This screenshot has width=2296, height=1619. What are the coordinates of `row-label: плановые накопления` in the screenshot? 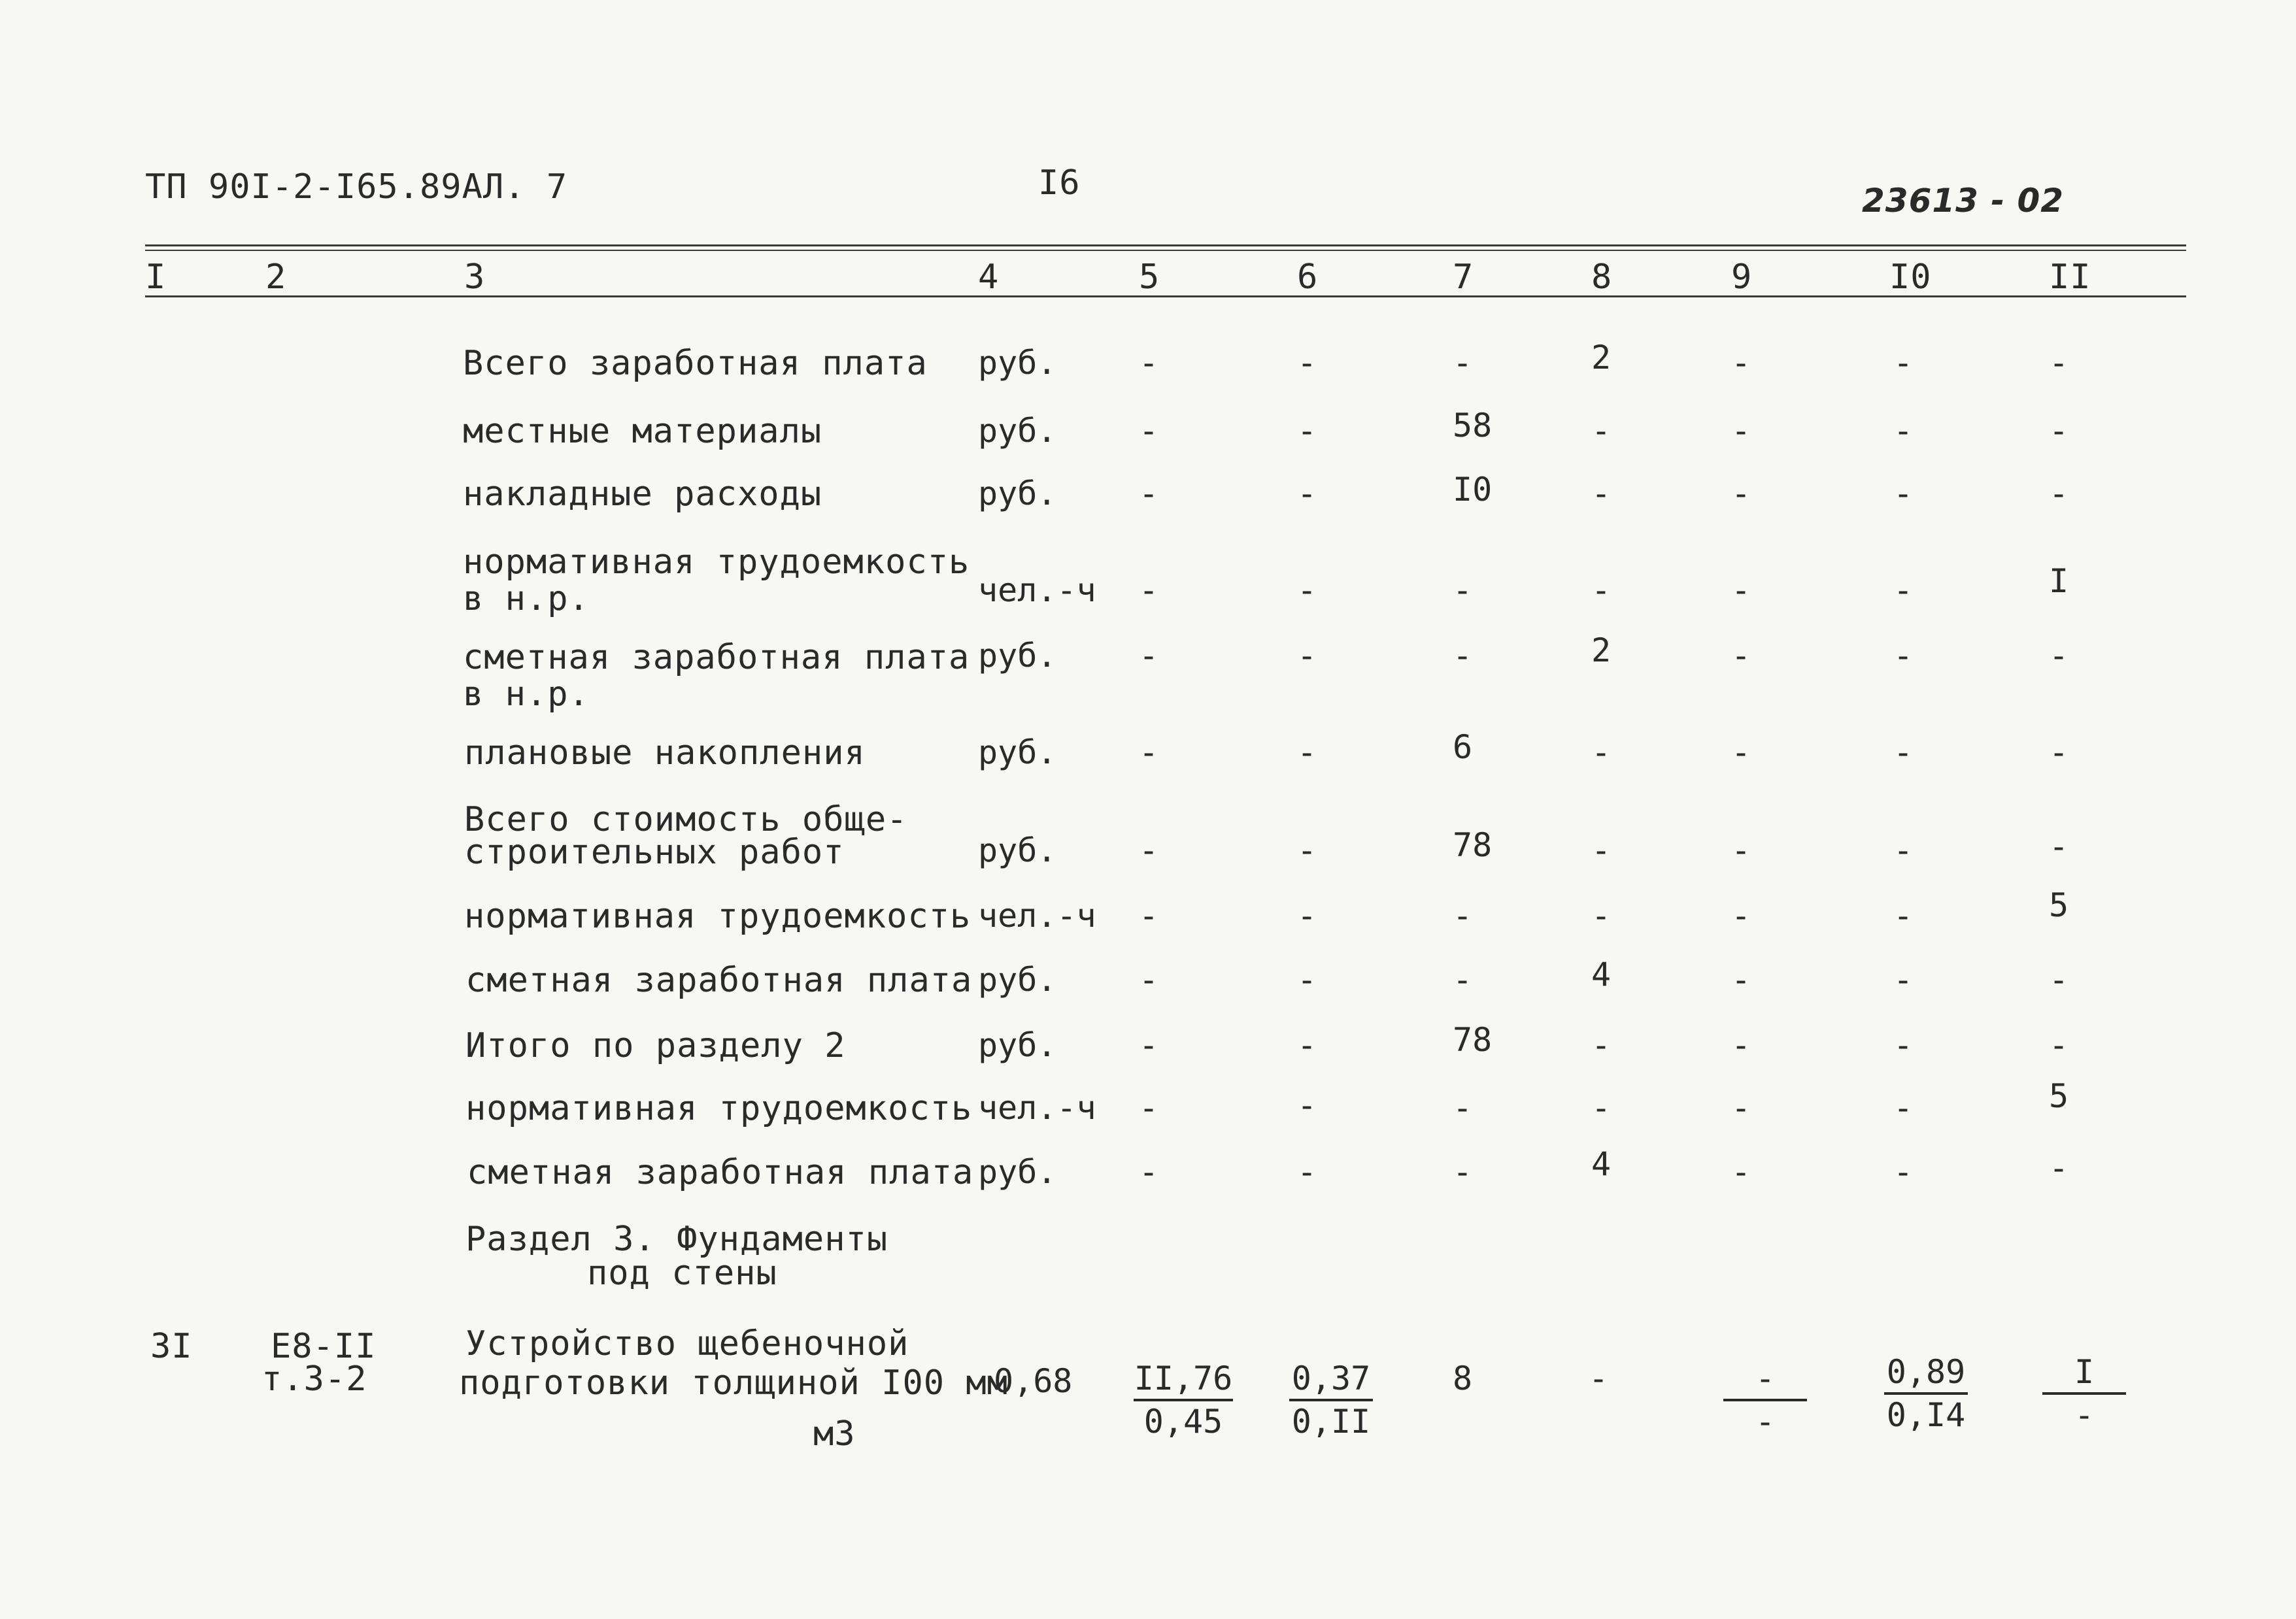 It's located at (665, 753).